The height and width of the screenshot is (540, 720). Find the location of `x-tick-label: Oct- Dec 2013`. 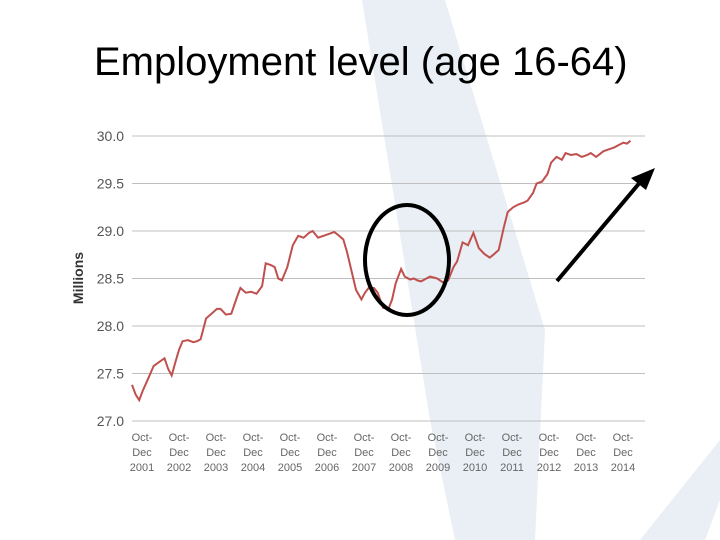

x-tick-label: Oct- Dec 2013 is located at coordinates (586, 453).